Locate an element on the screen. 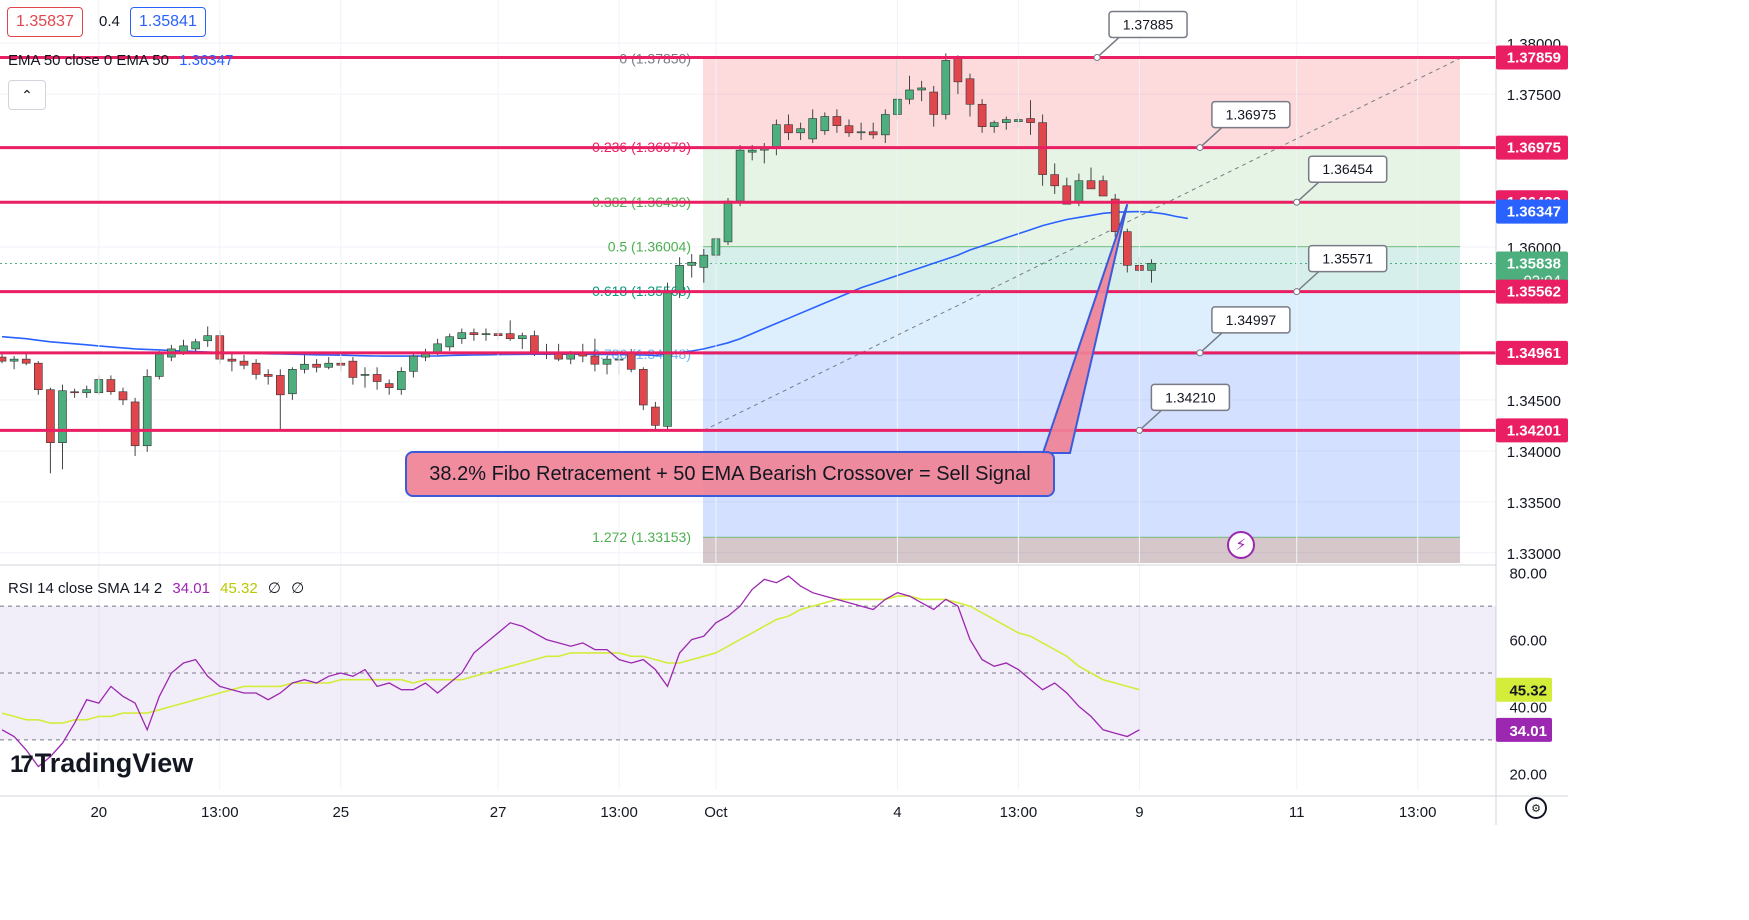 The image size is (1749, 920). time-tick-label: 13:00 is located at coordinates (1418, 812).